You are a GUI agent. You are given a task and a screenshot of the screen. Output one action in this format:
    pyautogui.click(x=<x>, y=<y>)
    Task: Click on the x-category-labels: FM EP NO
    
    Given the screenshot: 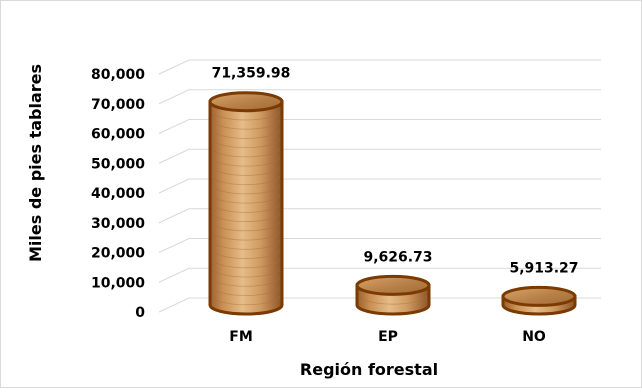 What is the action you would take?
    pyautogui.click(x=387, y=337)
    